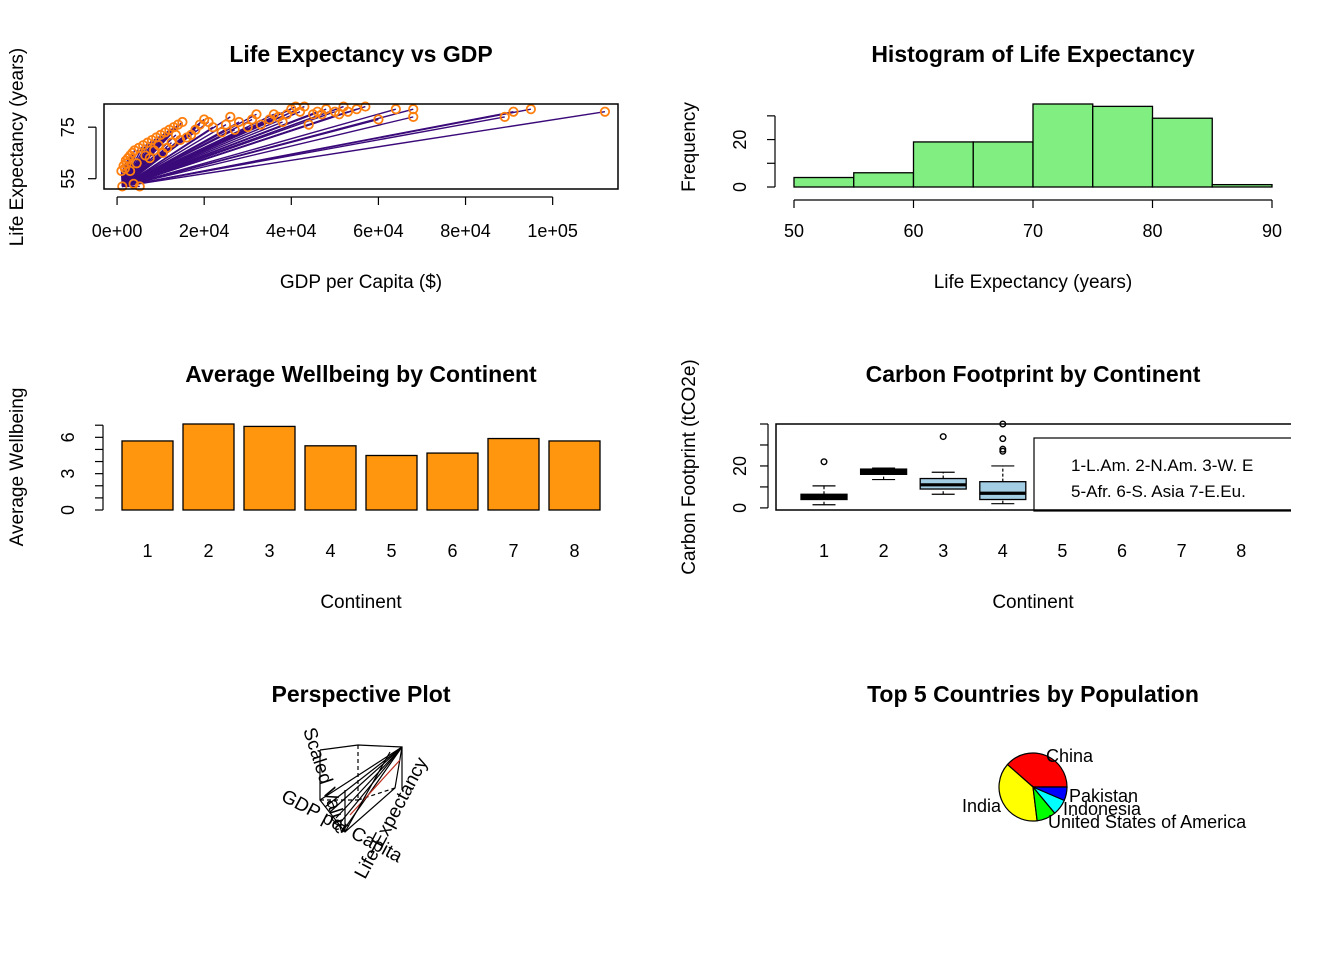 The width and height of the screenshot is (1344, 960). What do you see at coordinates (740, 466) in the screenshot?
I see `carbon-y-tick-label: 20` at bounding box center [740, 466].